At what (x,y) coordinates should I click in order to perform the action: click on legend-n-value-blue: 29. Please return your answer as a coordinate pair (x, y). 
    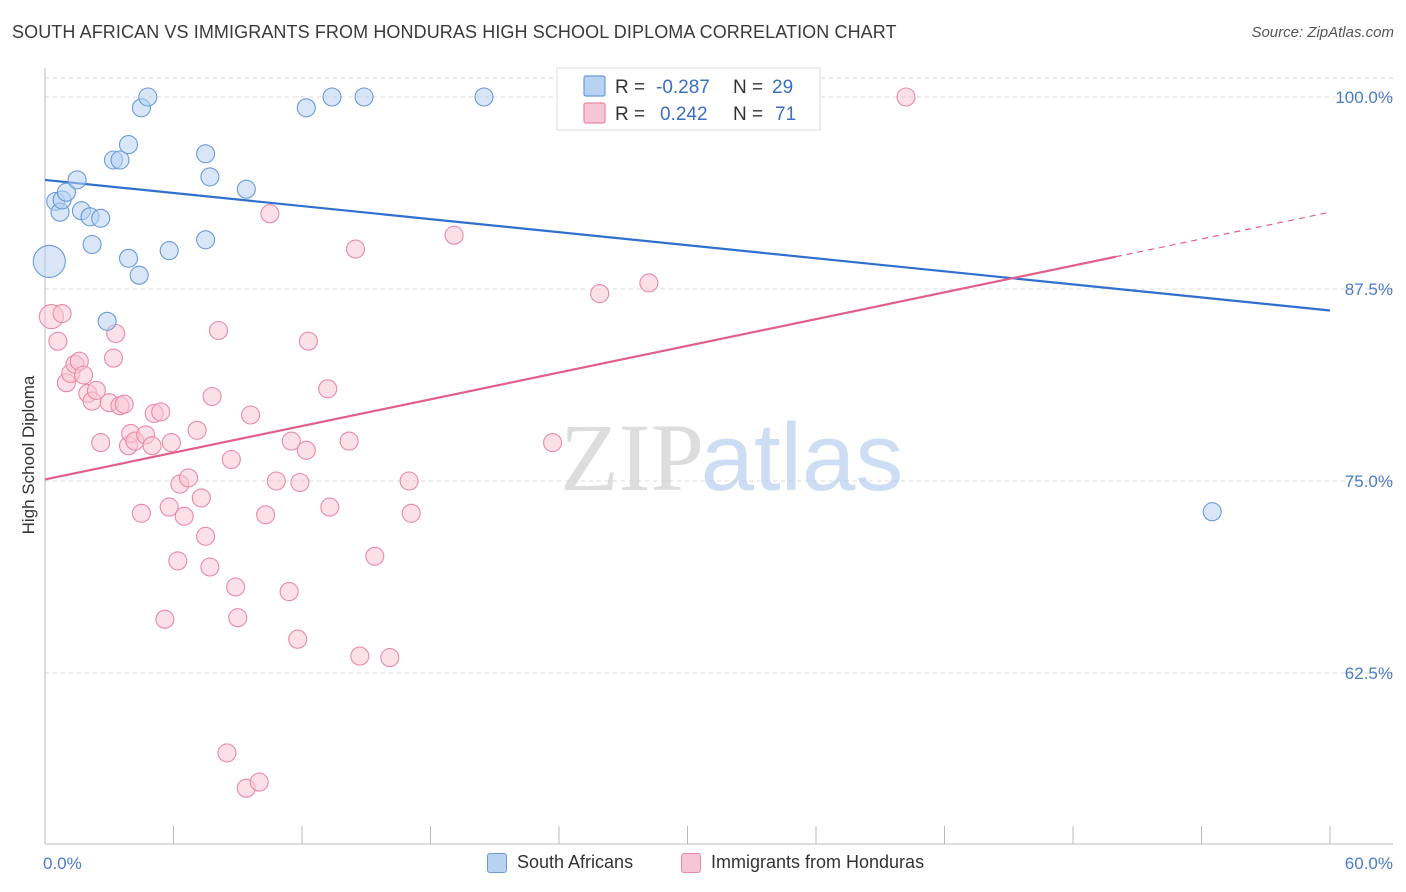
    Looking at the image, I should click on (782, 87).